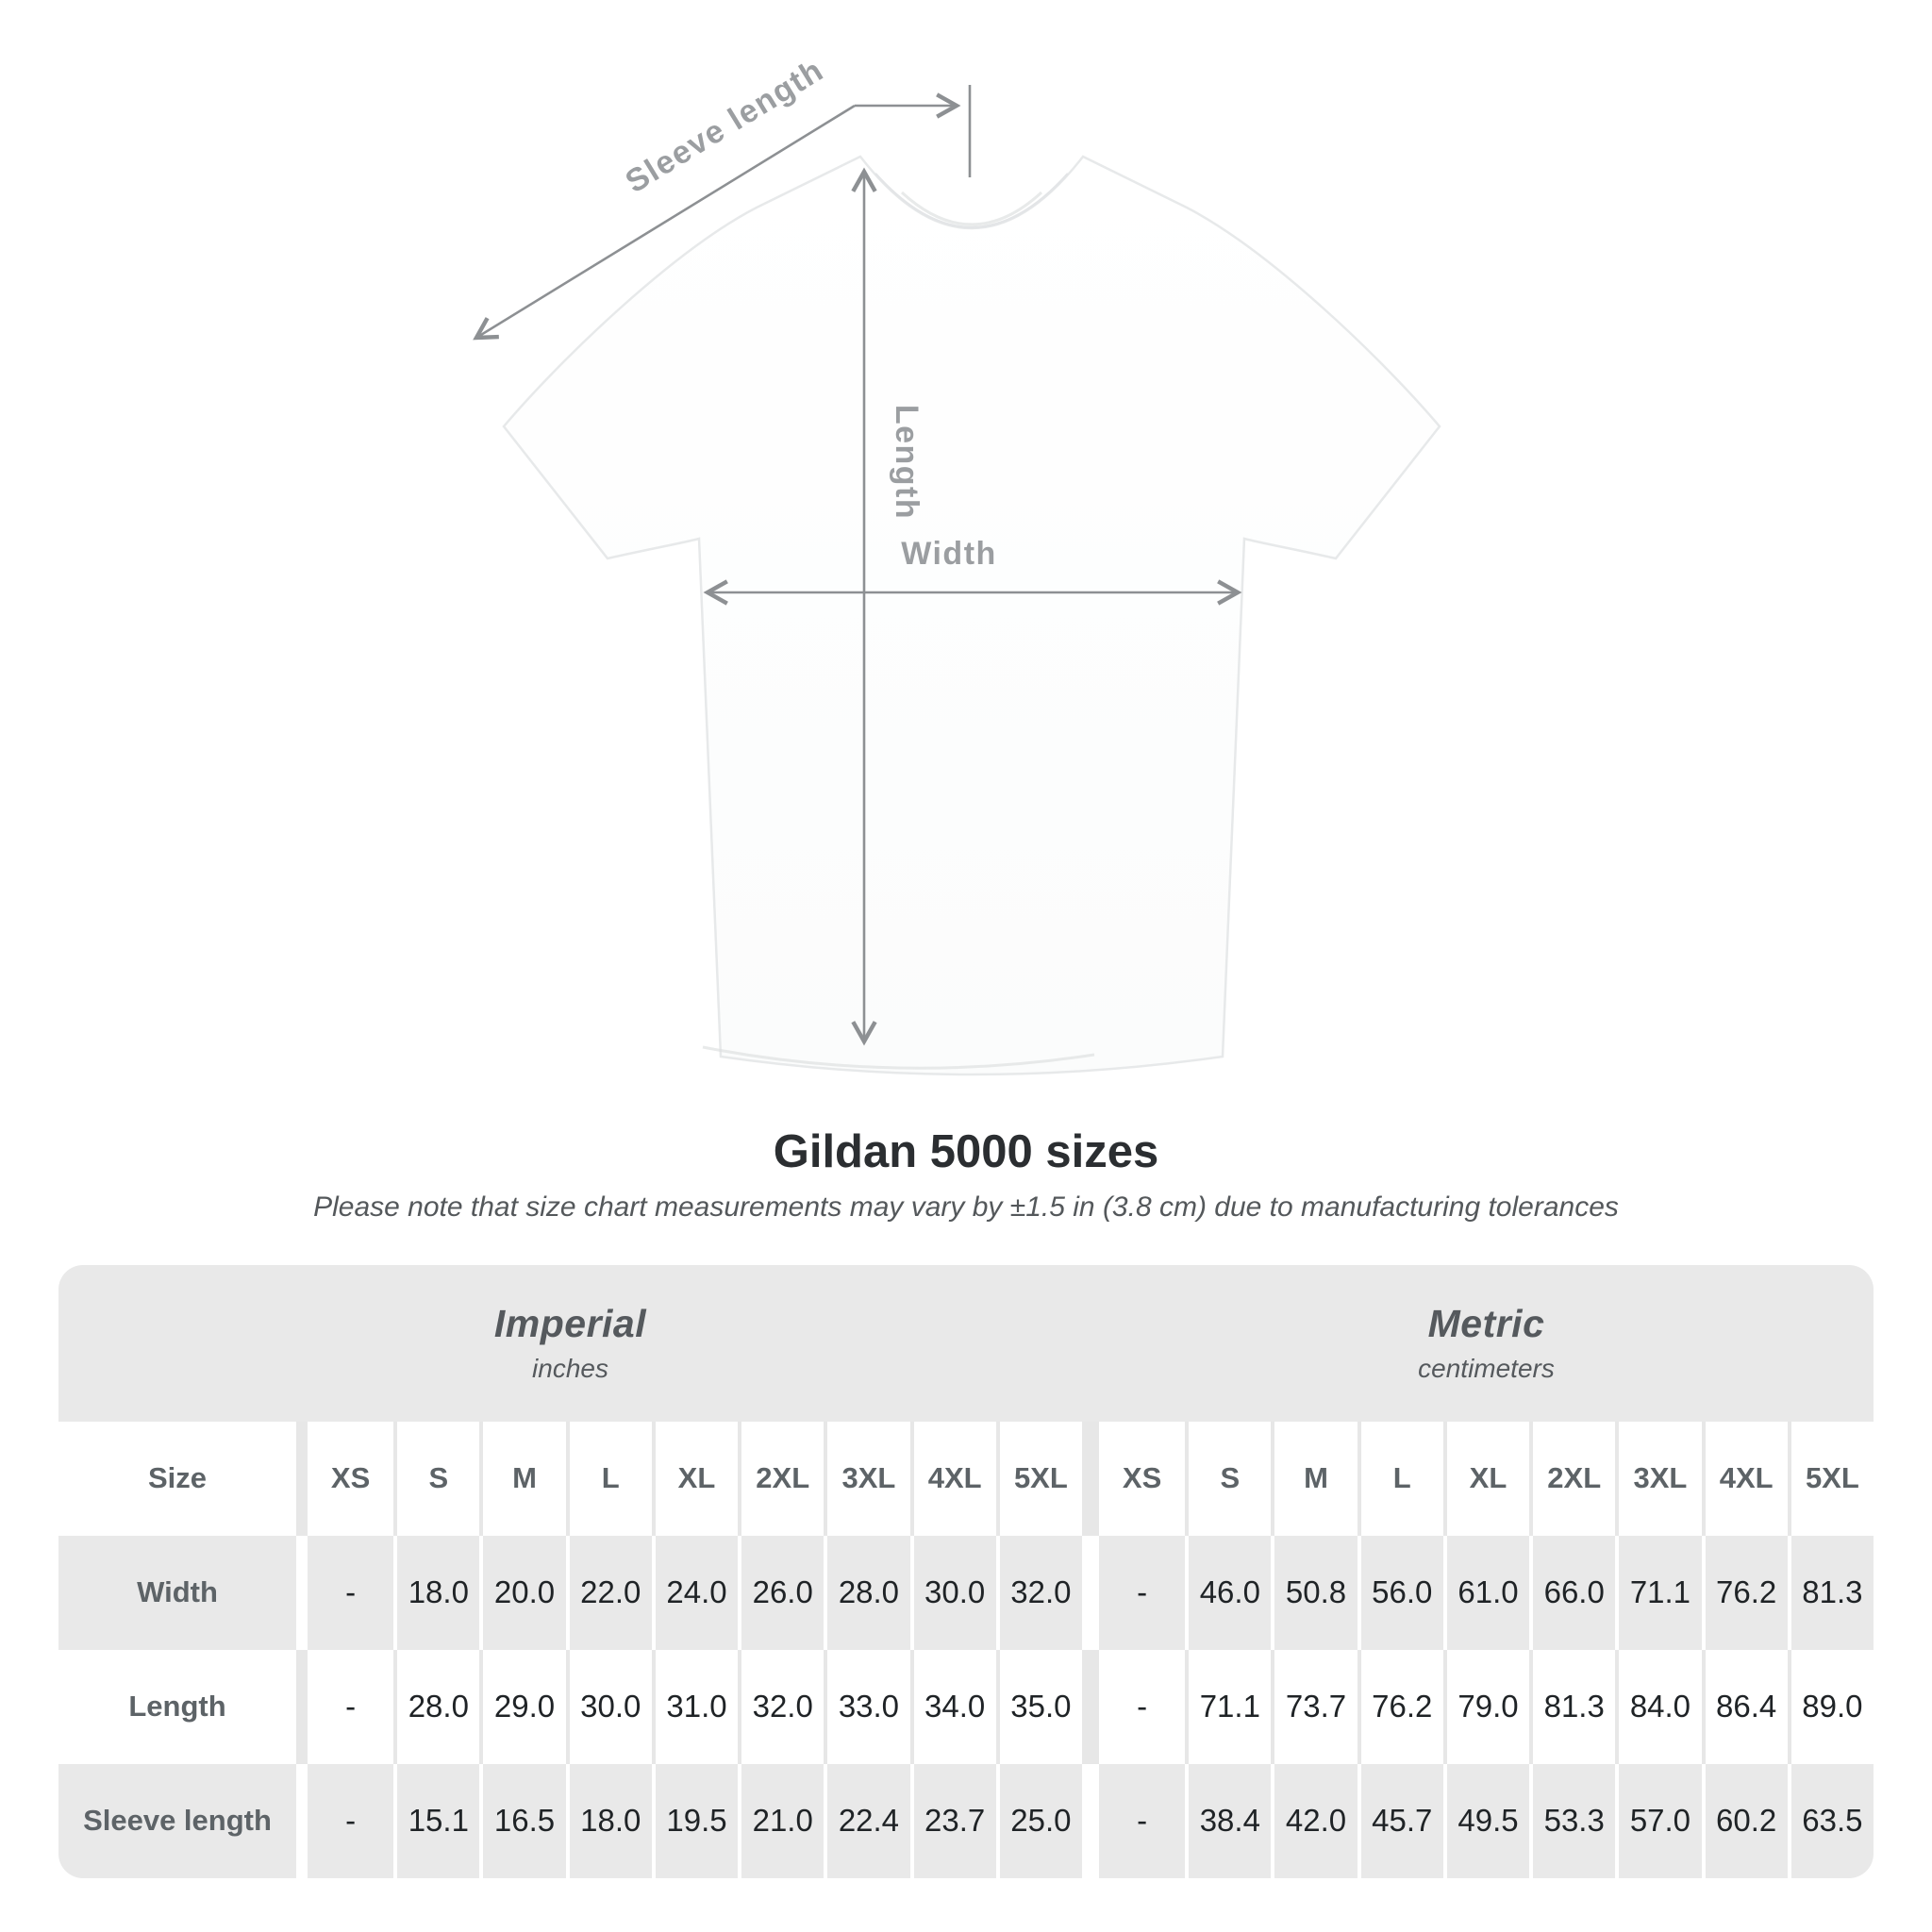 This screenshot has height=1932, width=1932. What do you see at coordinates (953, 1821) in the screenshot?
I see `sleeve-imperial-4xl: 23.7` at bounding box center [953, 1821].